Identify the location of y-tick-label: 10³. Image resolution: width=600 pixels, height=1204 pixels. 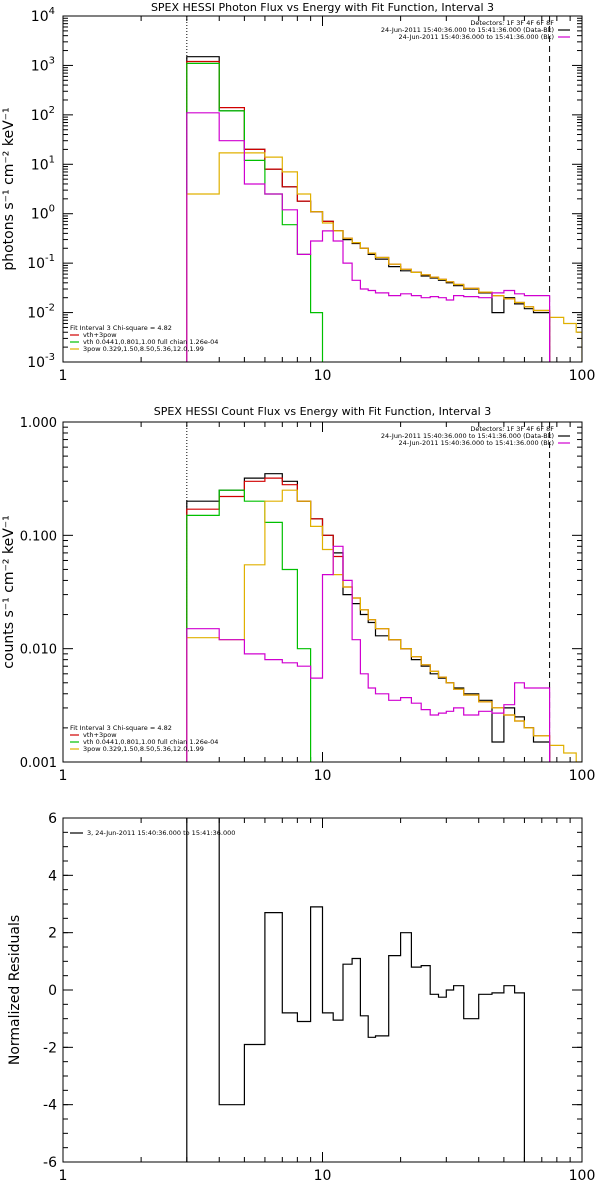
(43, 64).